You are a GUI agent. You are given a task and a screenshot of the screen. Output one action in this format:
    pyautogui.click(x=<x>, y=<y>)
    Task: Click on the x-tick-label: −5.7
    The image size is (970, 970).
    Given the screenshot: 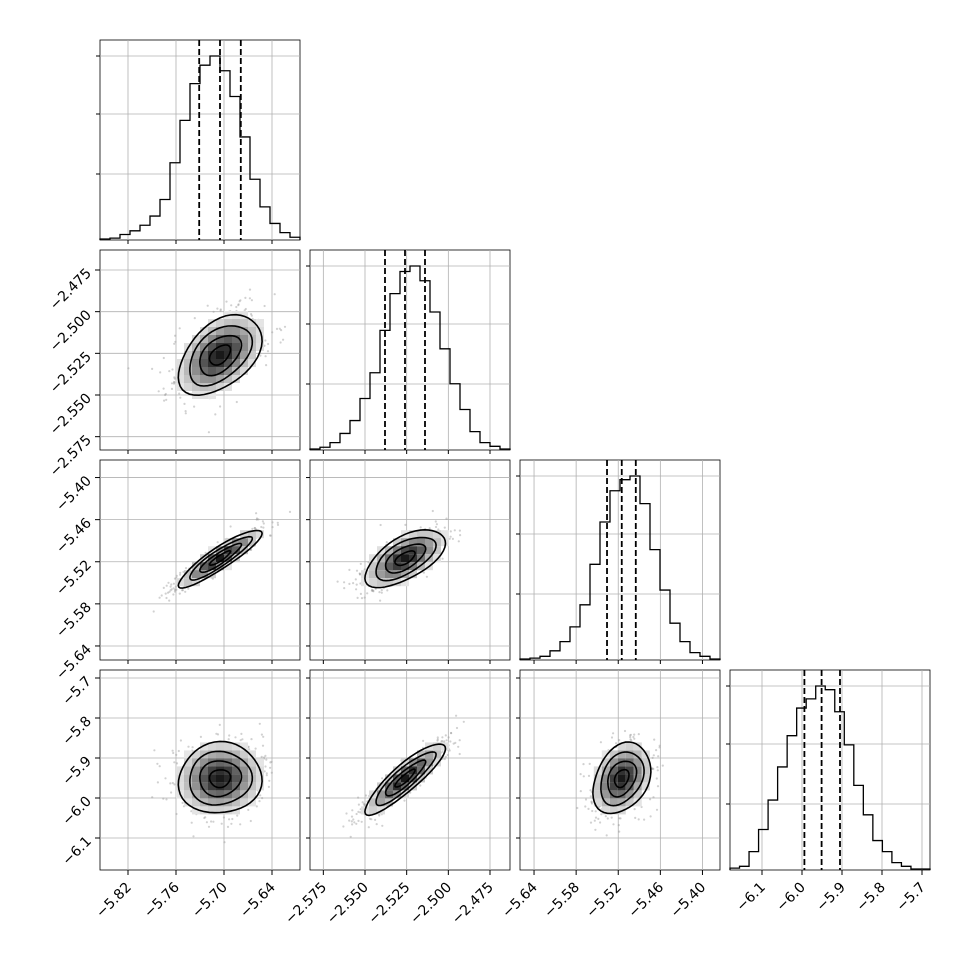 What is the action you would take?
    pyautogui.click(x=910, y=897)
    